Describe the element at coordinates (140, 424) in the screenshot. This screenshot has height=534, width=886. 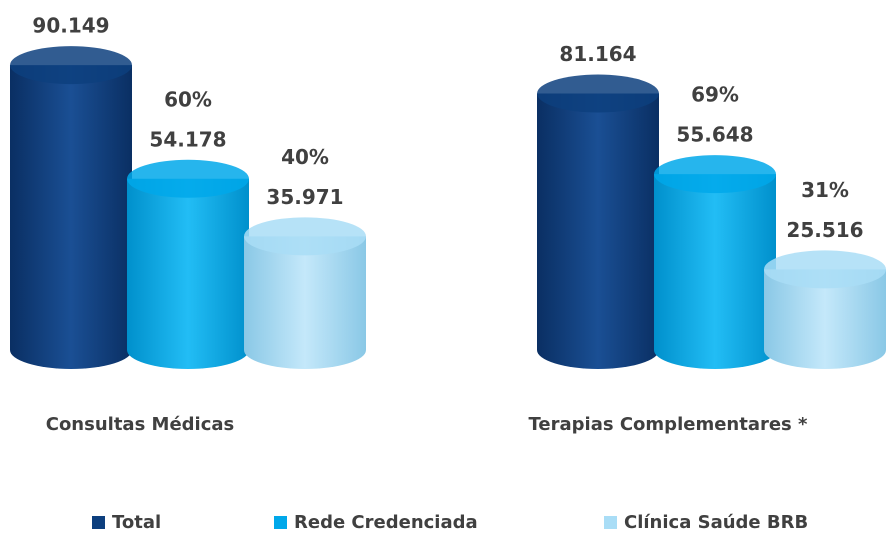
I see `category-label: Consultas Médicas` at that location.